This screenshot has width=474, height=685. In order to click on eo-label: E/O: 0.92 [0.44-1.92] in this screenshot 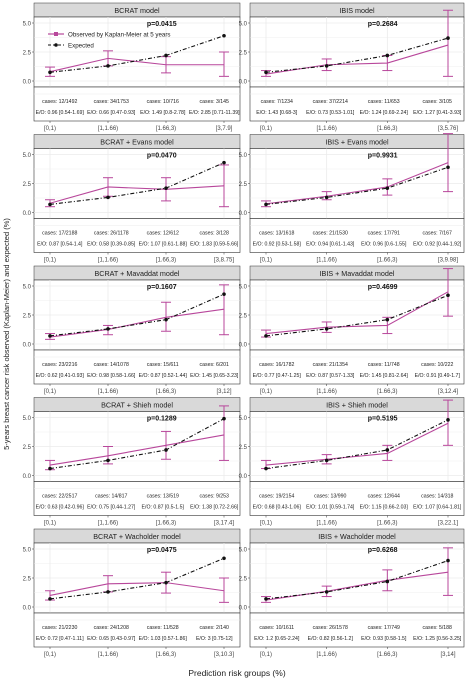, I will do `click(437, 245)`.